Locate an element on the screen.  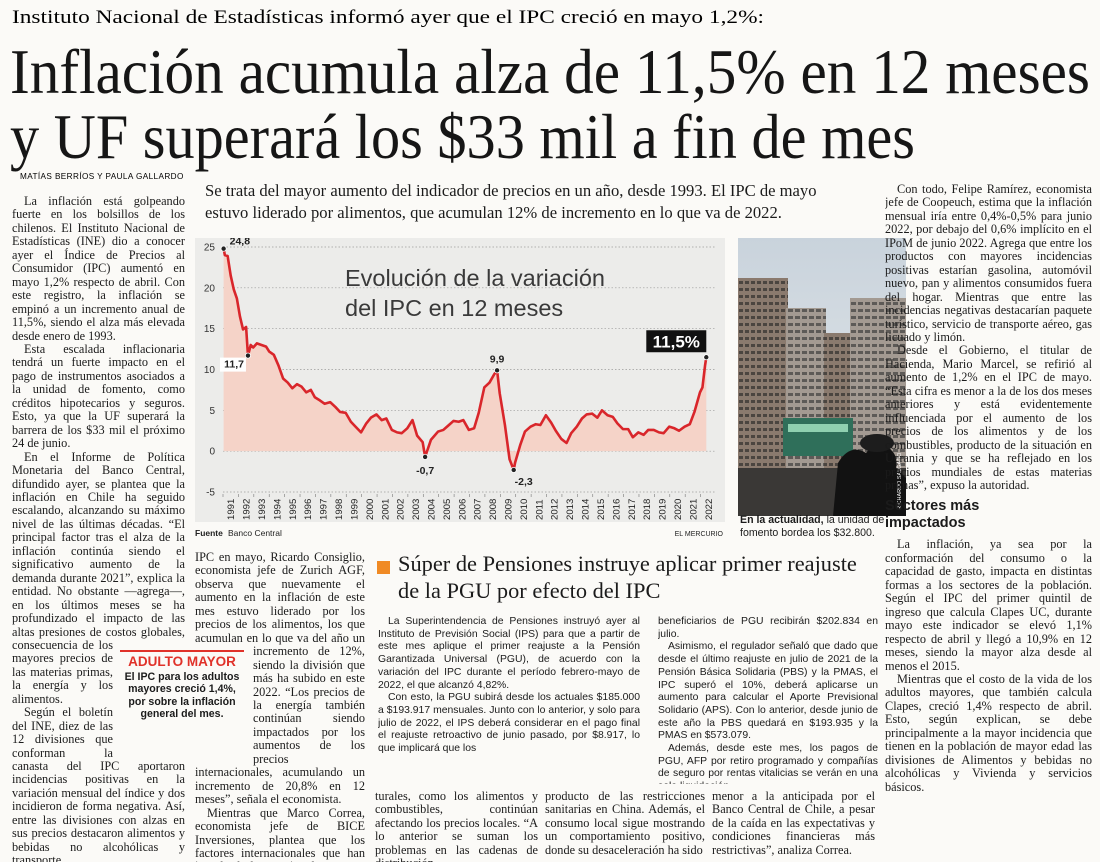
annotation-label: 11,7 is located at coordinates (234, 365).